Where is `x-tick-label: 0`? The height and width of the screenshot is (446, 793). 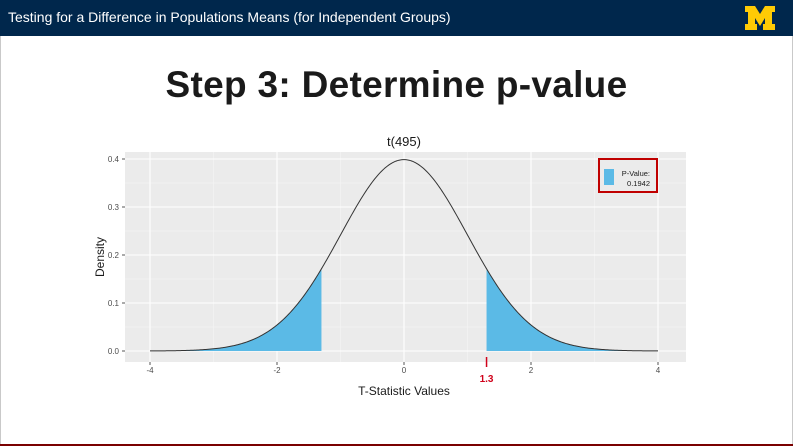
x-tick-label: 0 is located at coordinates (404, 370).